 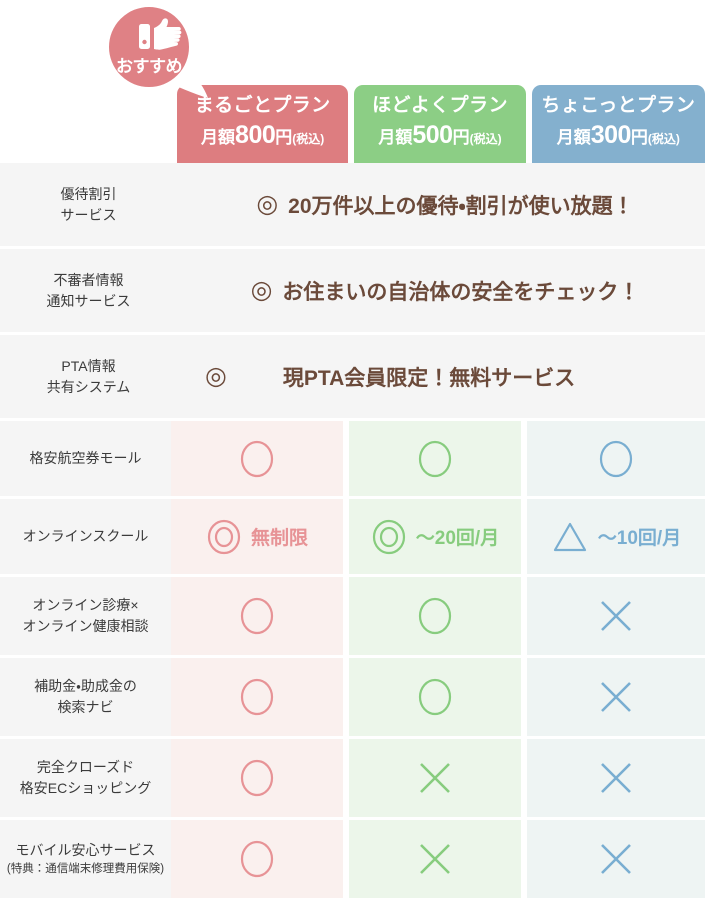 What do you see at coordinates (85, 788) in the screenshot?
I see `row-label-line2: 格安ECショッピング` at bounding box center [85, 788].